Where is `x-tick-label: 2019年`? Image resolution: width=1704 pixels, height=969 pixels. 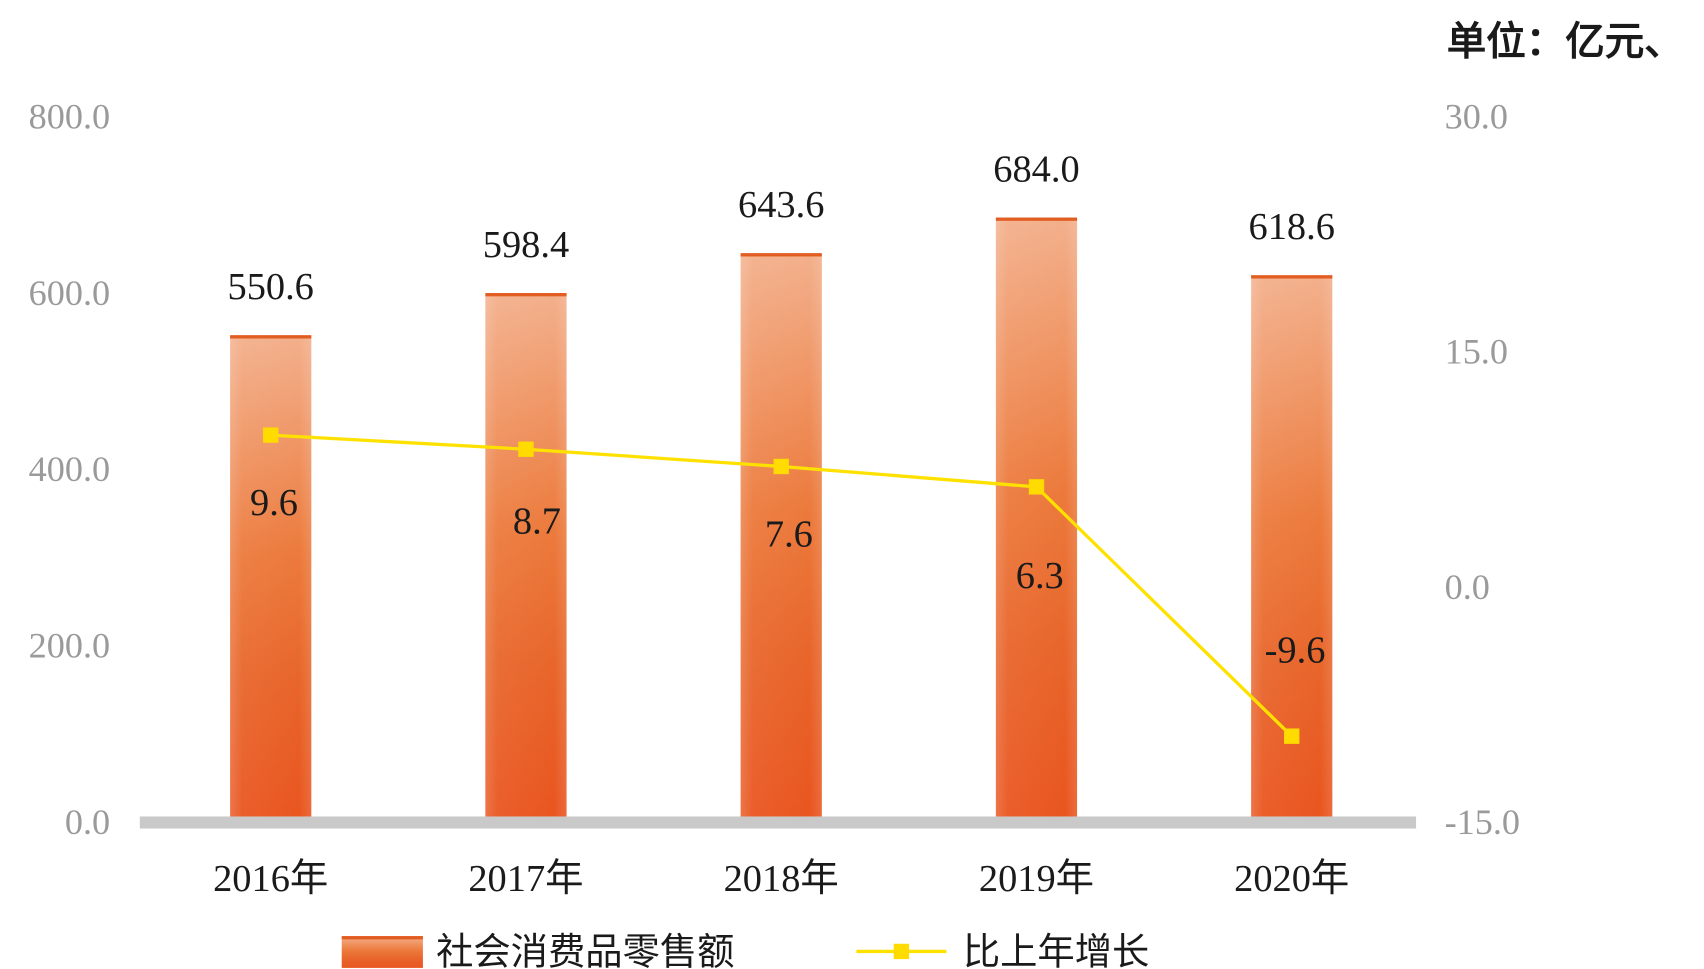
x-tick-label: 2019年 is located at coordinates (1036, 878).